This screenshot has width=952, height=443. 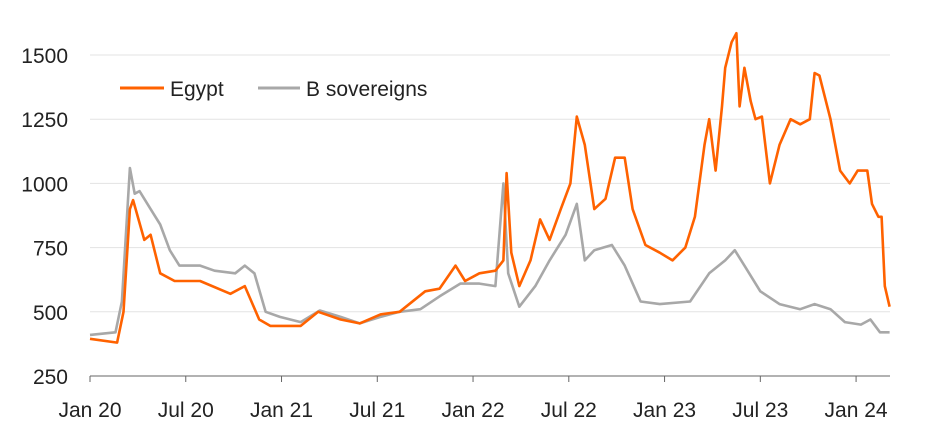 I want to click on x-tick-label: Jan 24, so click(x=856, y=410).